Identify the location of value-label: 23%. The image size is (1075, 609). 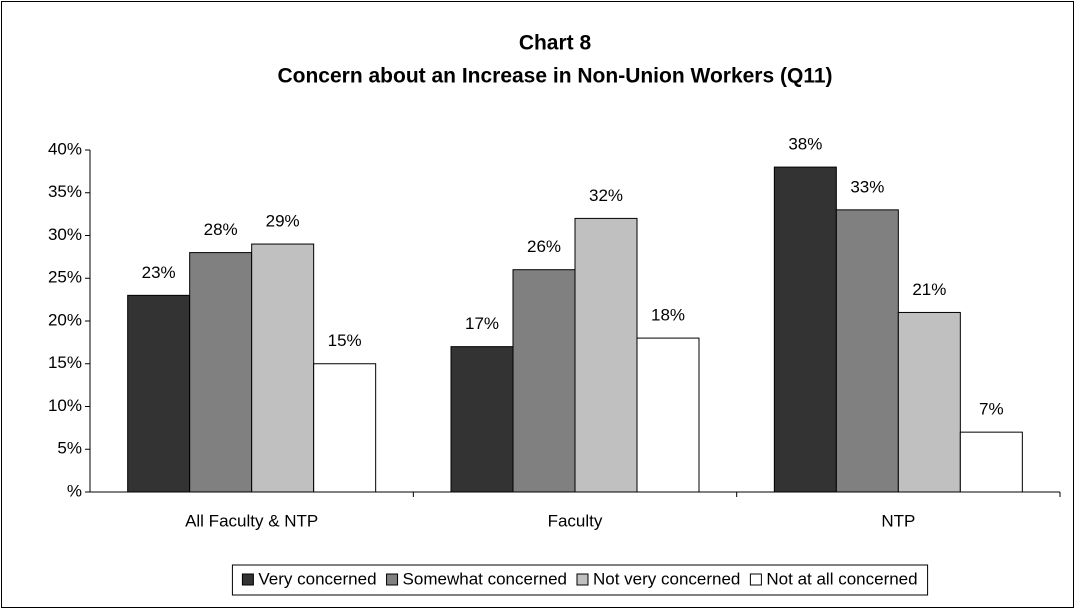
(159, 272).